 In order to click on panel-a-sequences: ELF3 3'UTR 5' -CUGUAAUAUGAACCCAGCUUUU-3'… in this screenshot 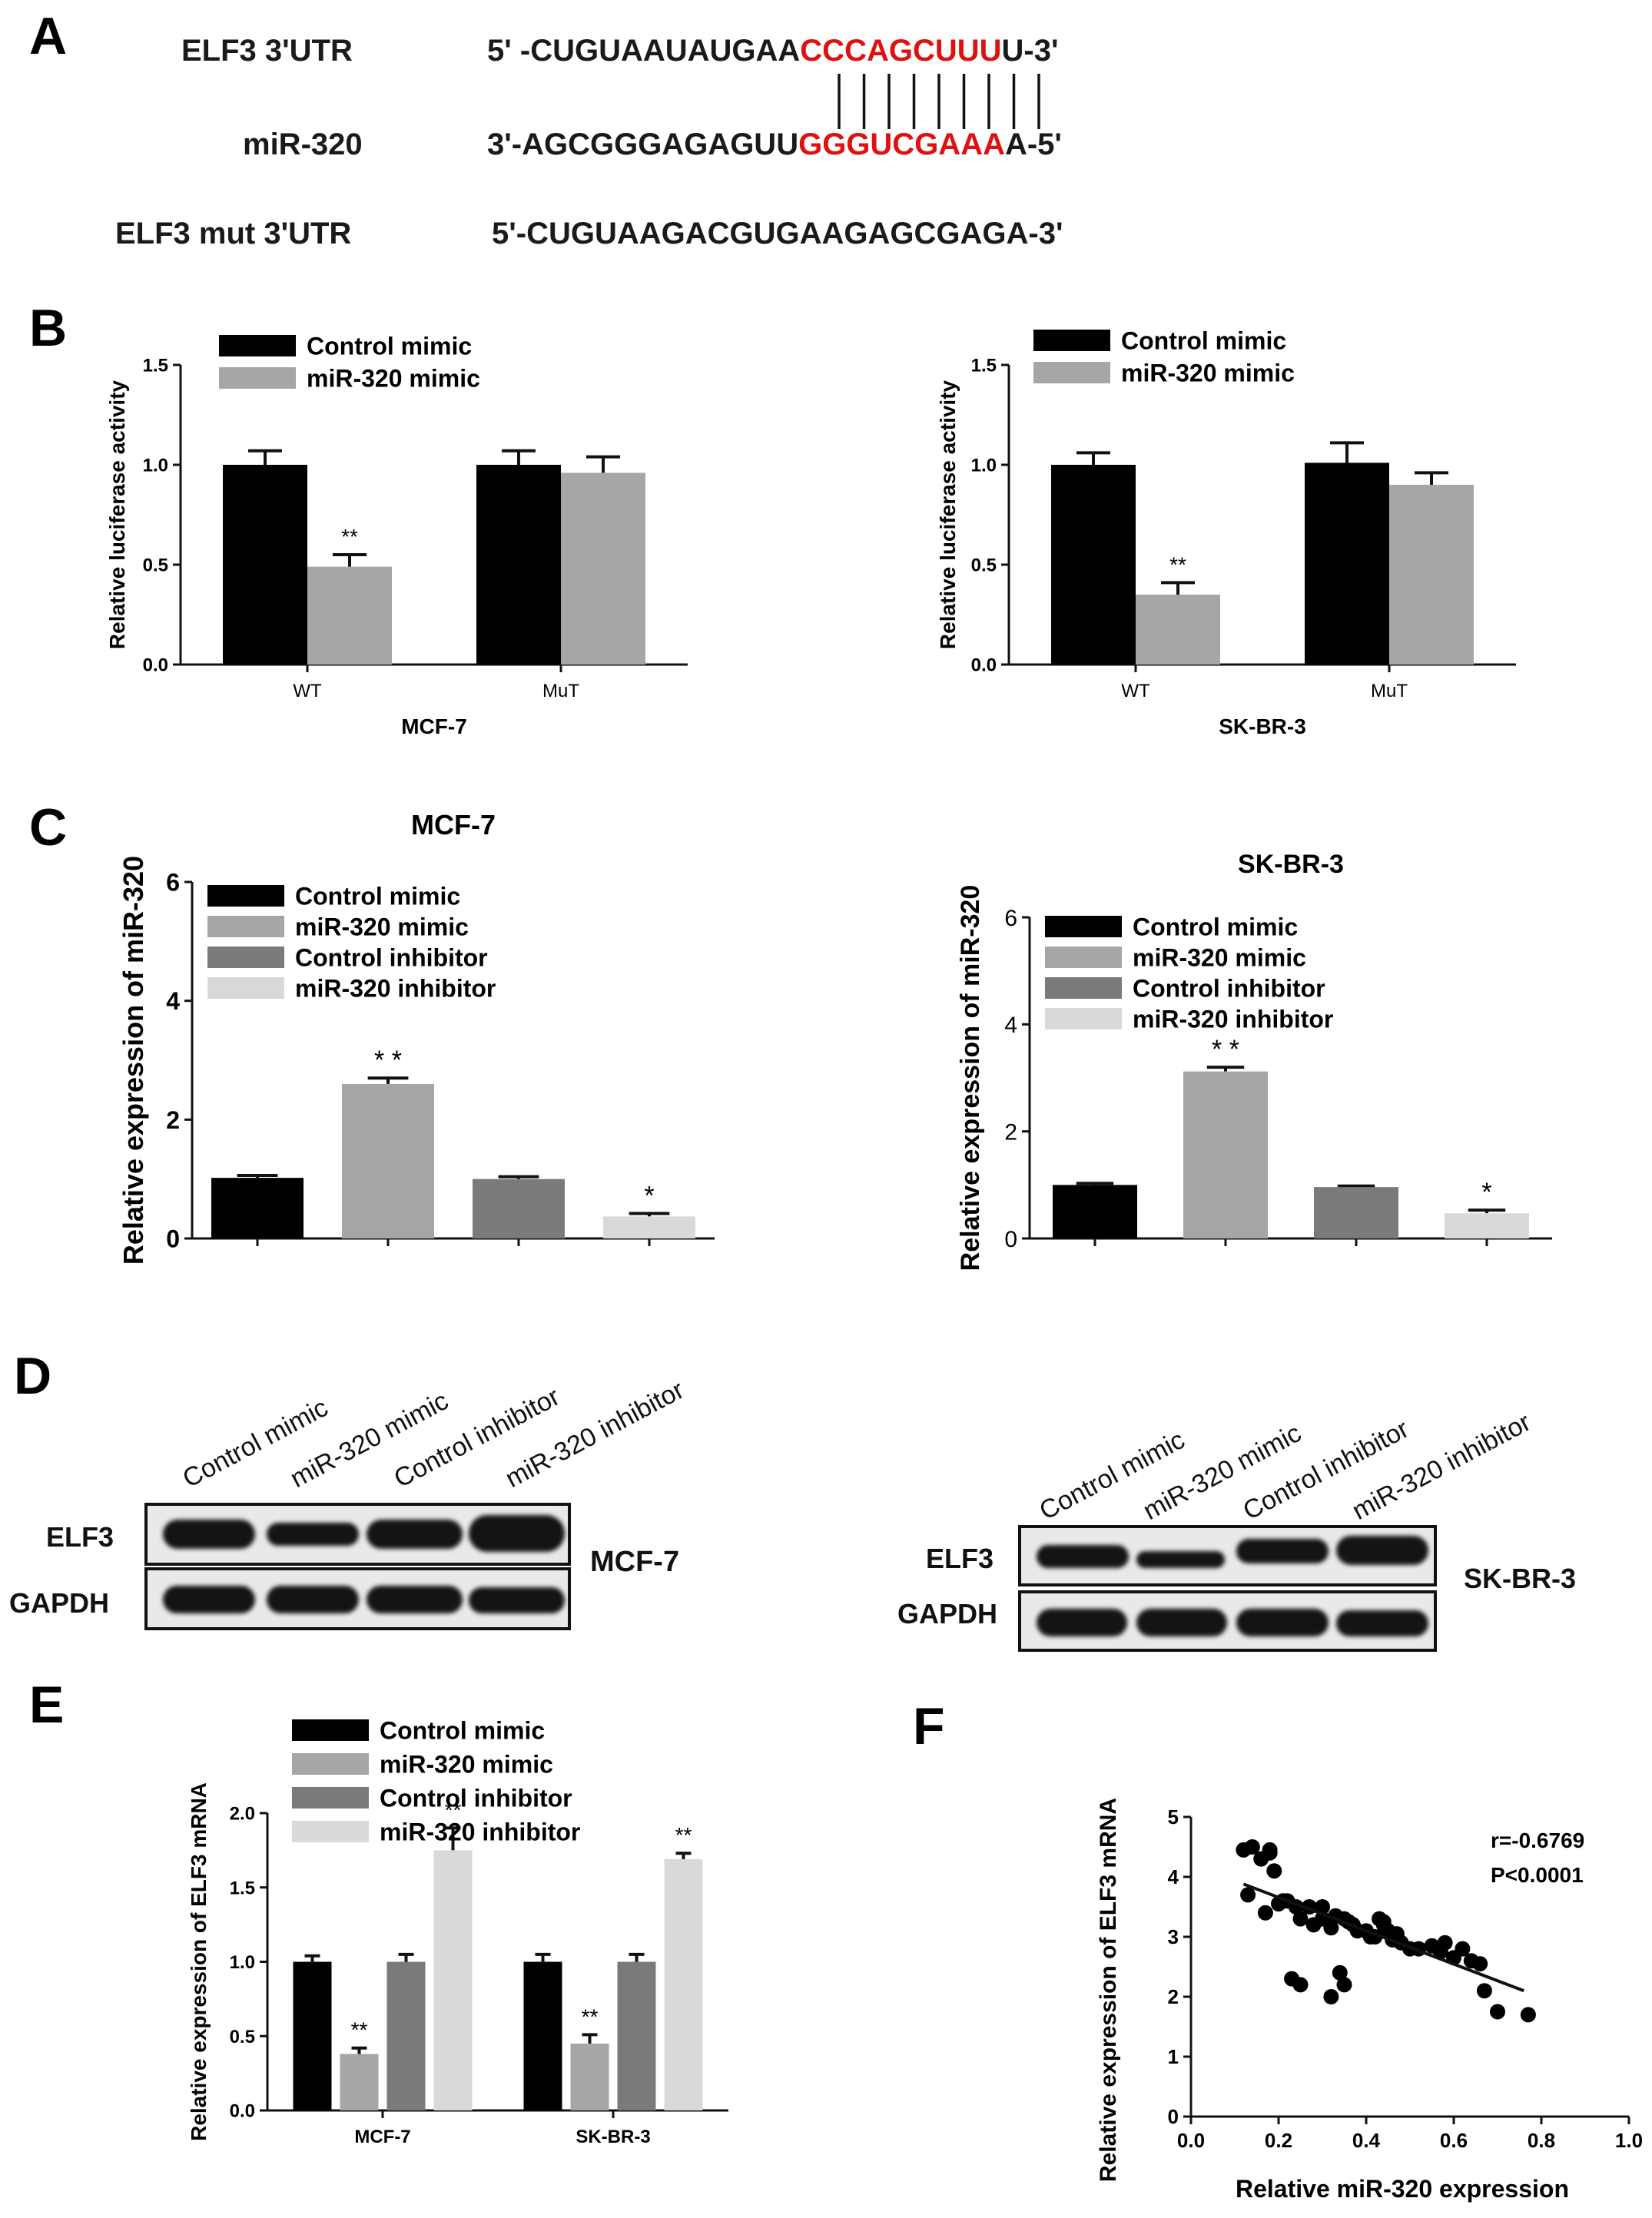, I will do `click(826, 138)`.